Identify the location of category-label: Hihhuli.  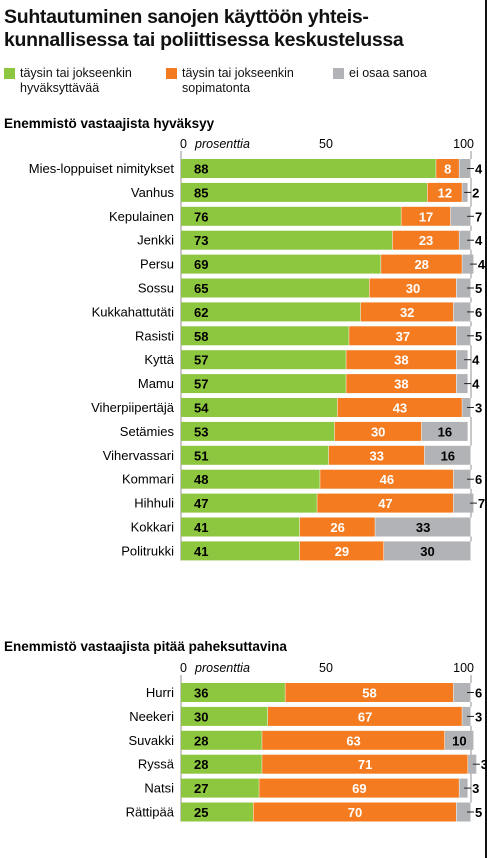
(154, 503).